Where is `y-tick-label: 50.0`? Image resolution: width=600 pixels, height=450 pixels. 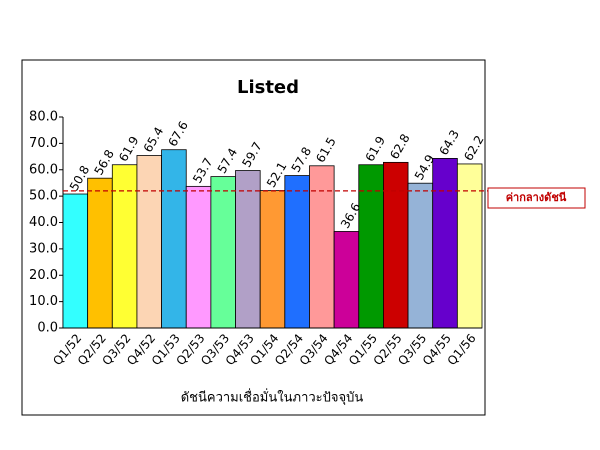
y-tick-label: 50.0 is located at coordinates (43, 196).